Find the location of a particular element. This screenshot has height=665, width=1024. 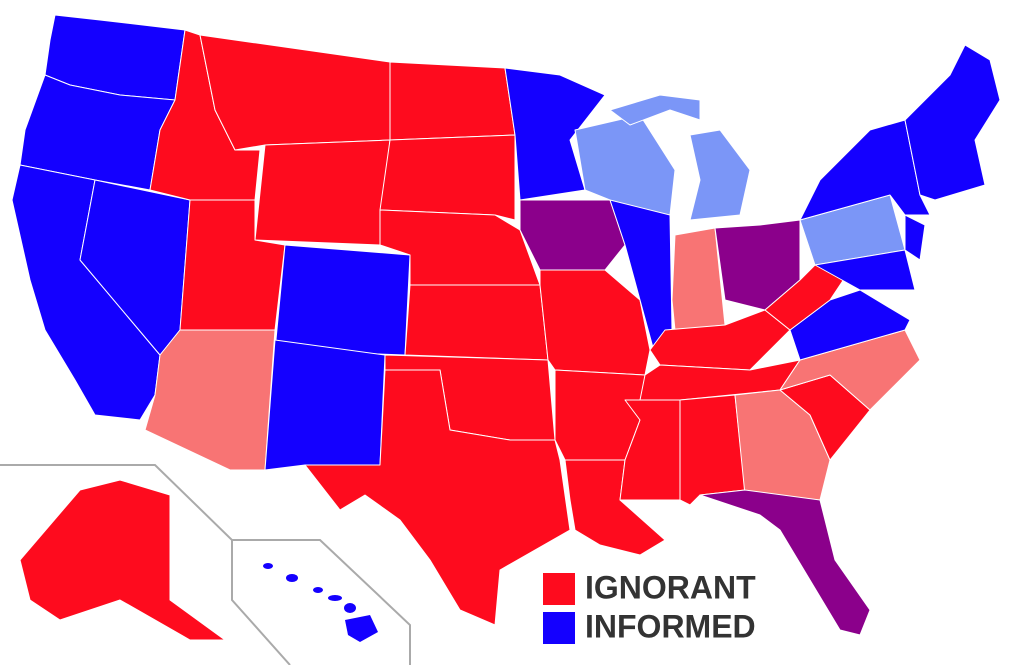

legend-label: INFORMED is located at coordinates (670, 626).